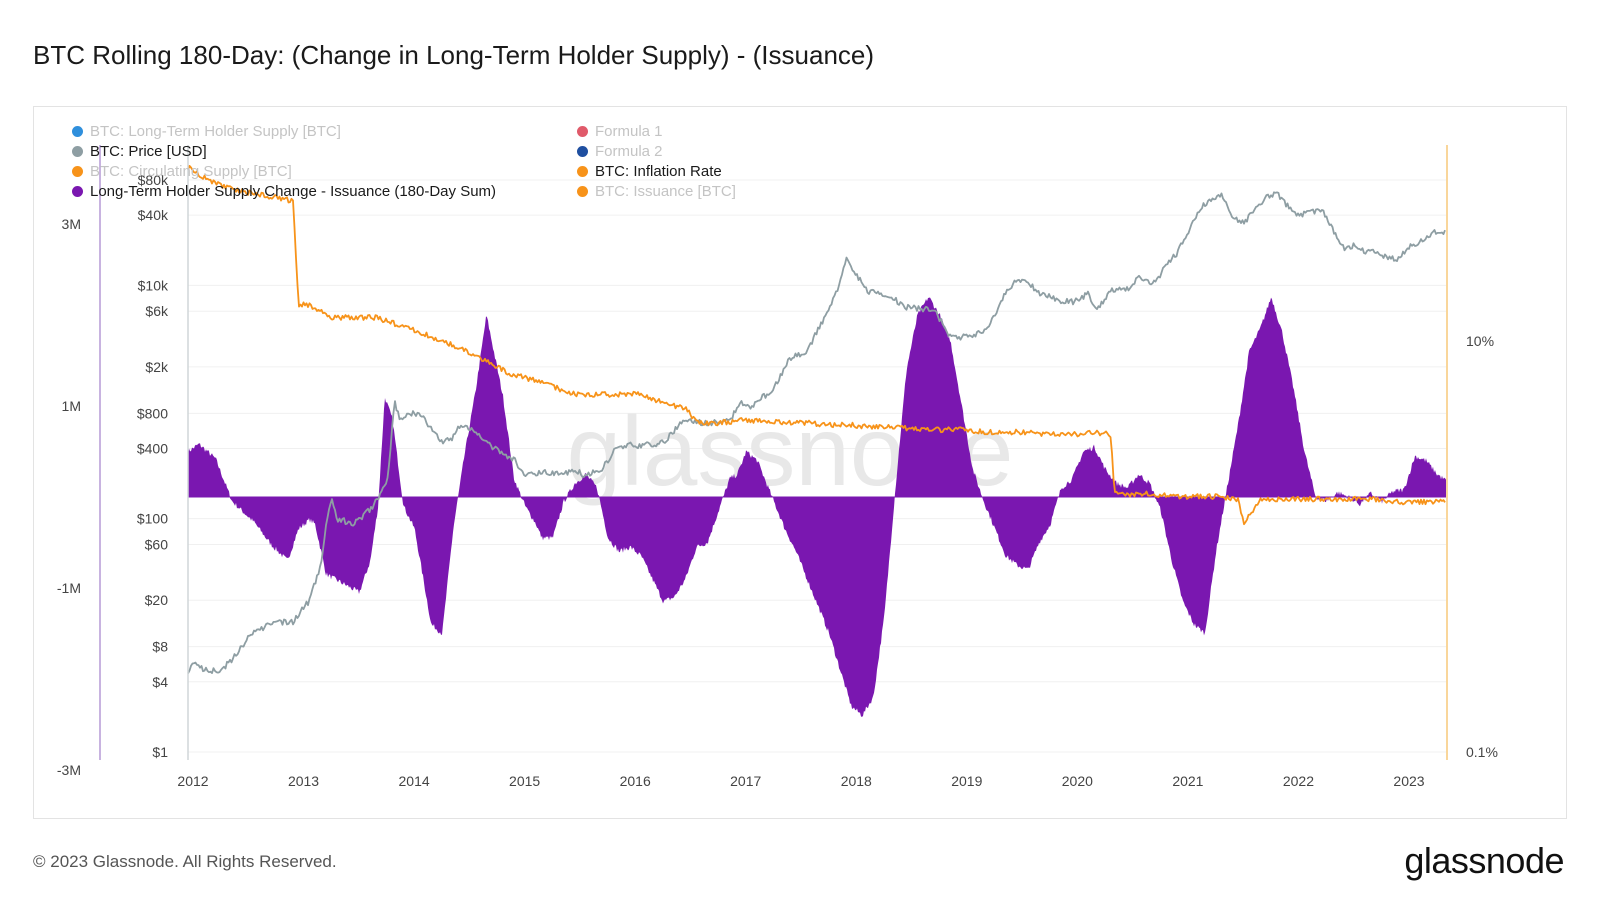  What do you see at coordinates (153, 285) in the screenshot?
I see `price-axis-tick-label: $10k` at bounding box center [153, 285].